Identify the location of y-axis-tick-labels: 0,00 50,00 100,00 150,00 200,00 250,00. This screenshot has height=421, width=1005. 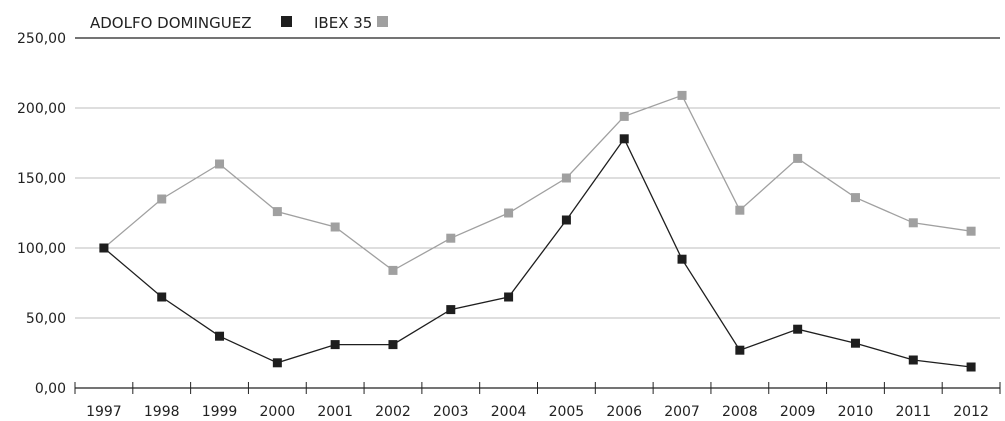
(41, 214).